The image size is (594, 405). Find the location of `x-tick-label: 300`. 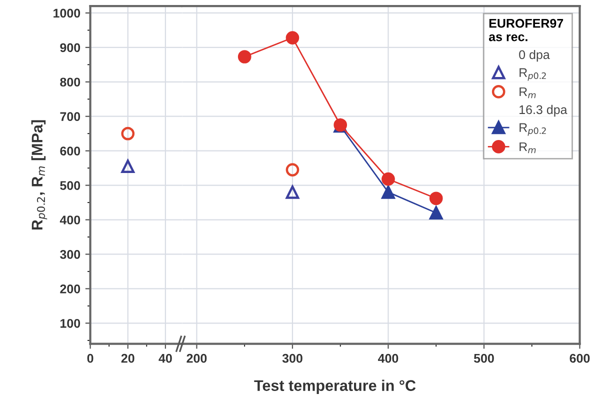

x-tick-label: 300 is located at coordinates (292, 358).